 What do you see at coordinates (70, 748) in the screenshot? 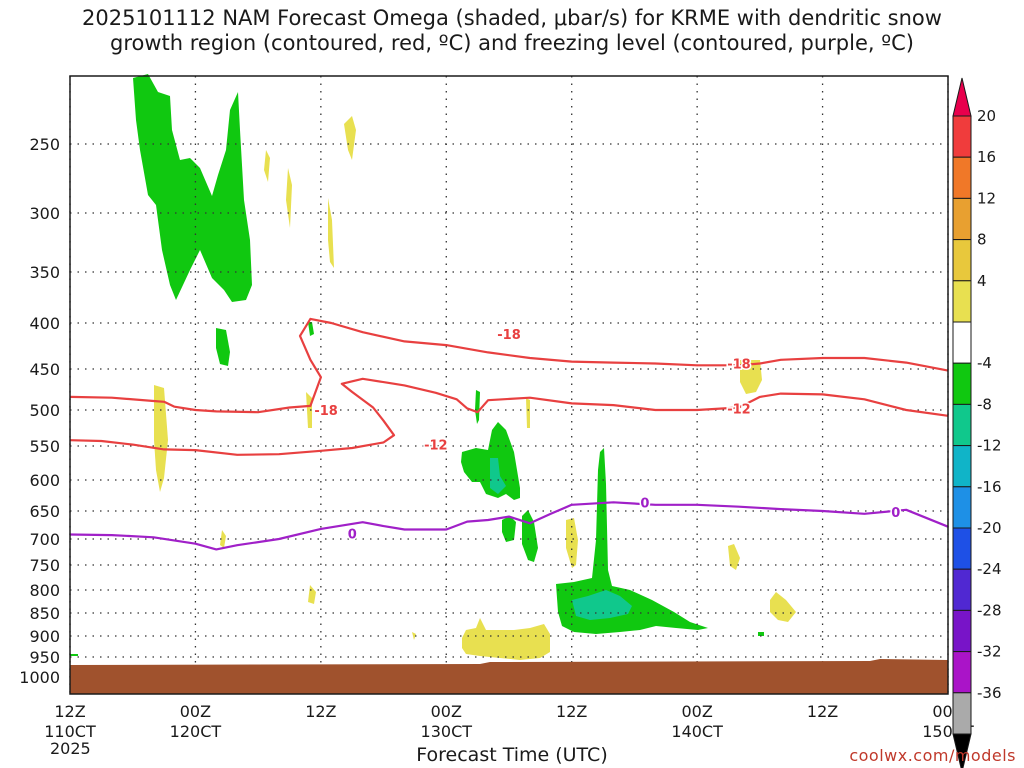
I see `year-label: 2025` at bounding box center [70, 748].